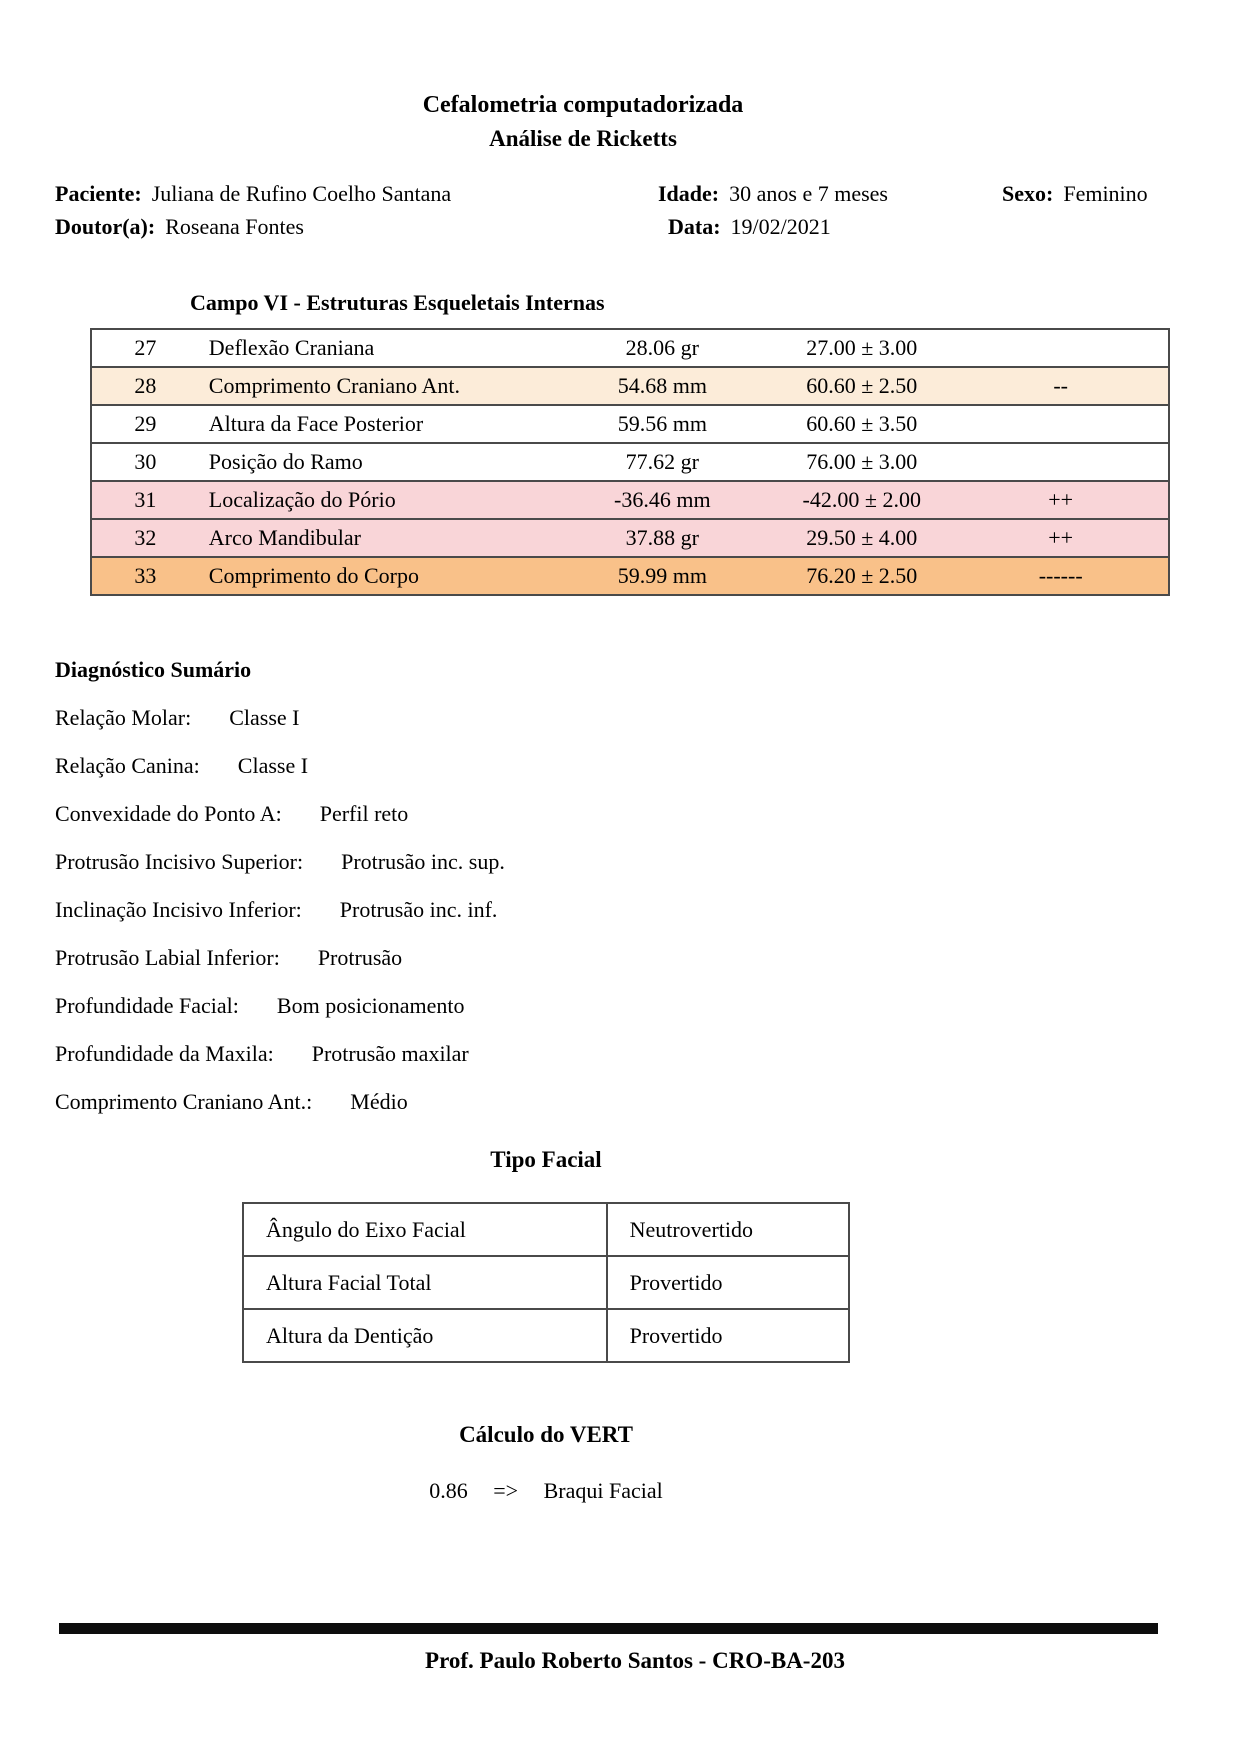 Image resolution: width=1240 pixels, height=1754 pixels. I want to click on diagnosis-value: Perfil reto, so click(364, 813).